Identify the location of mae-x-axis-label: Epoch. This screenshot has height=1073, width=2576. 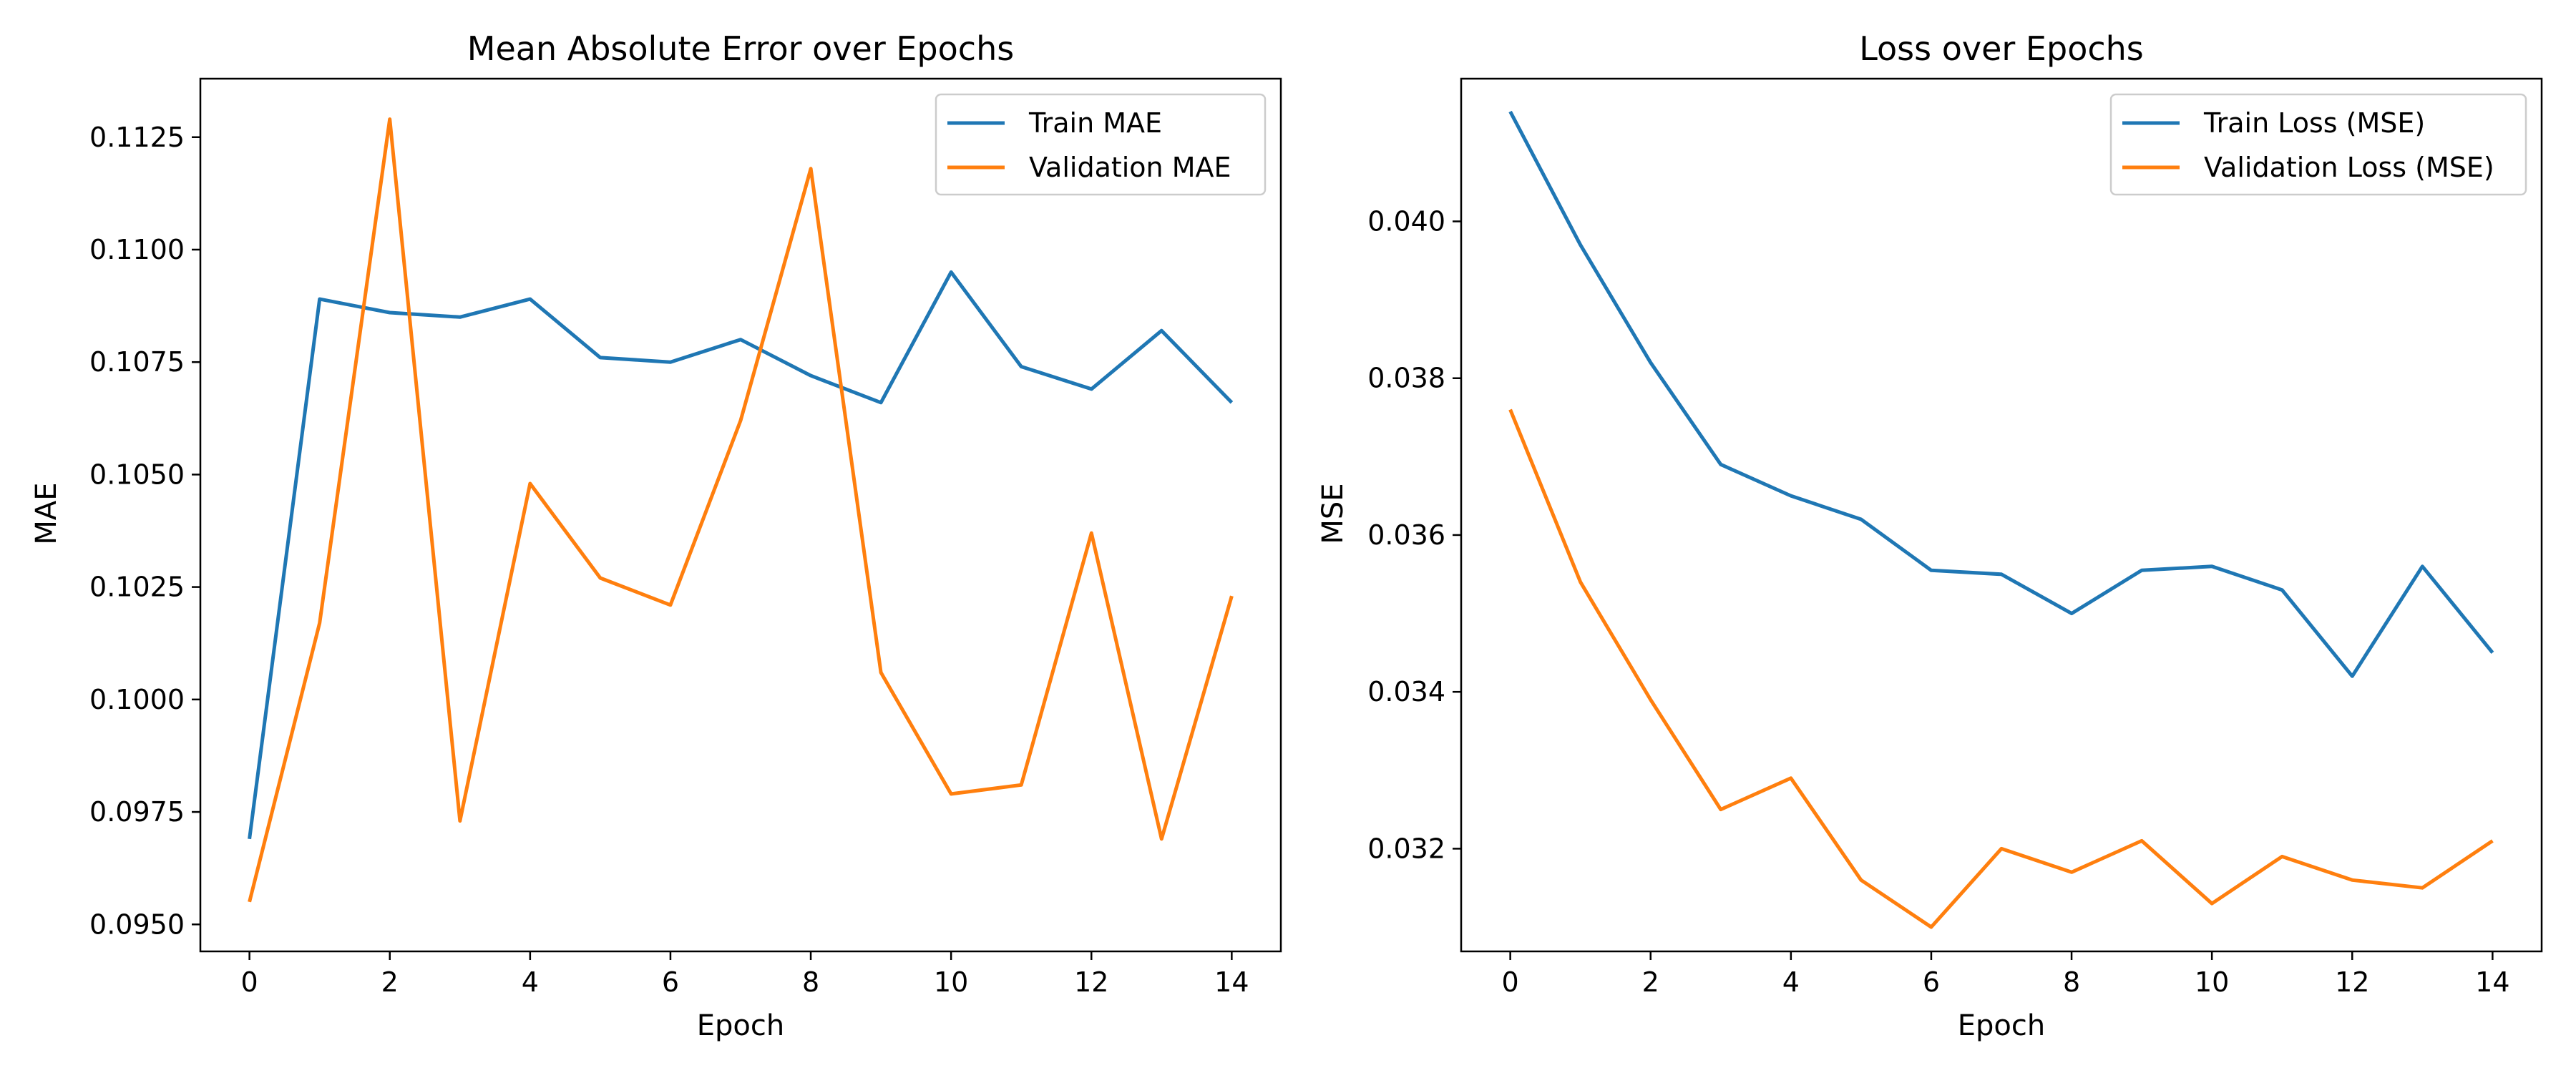
(740, 1025).